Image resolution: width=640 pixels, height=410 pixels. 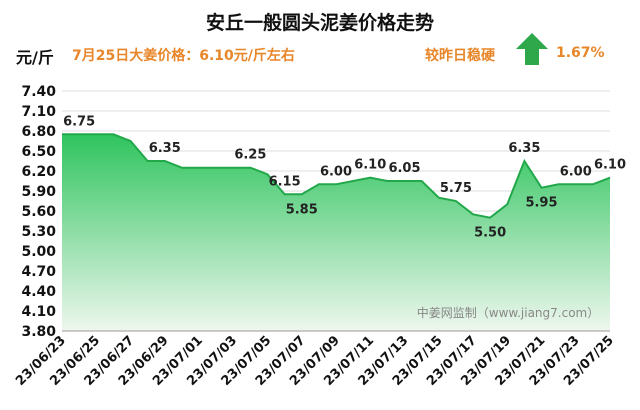 I want to click on data-label: 6.05, so click(x=404, y=168).